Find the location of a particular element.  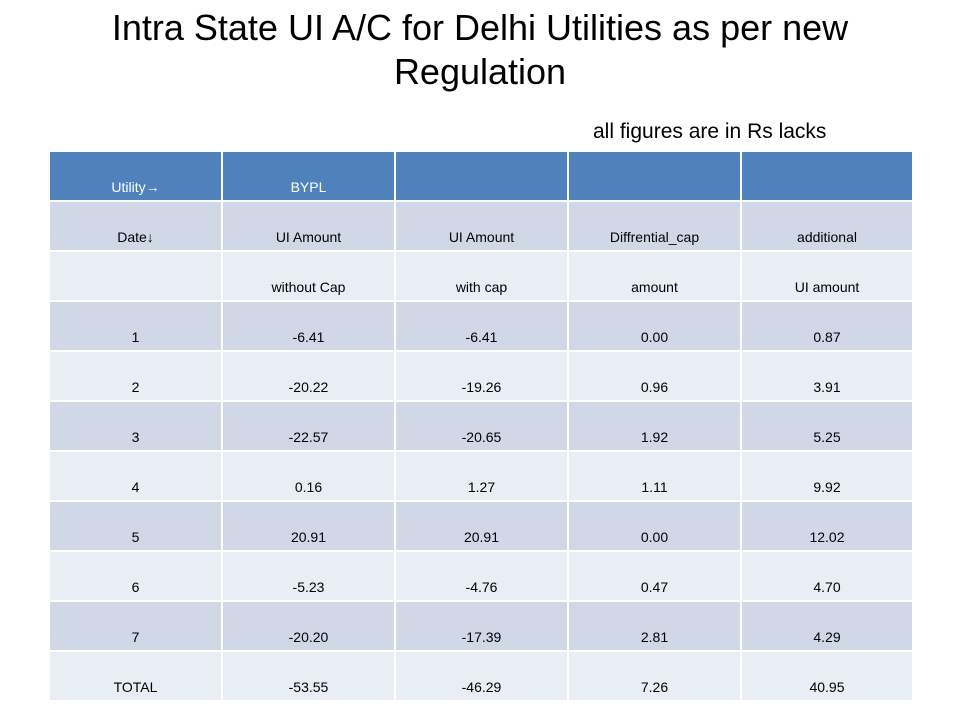

table-header-row: Utility→ BYPL is located at coordinates (481, 176).